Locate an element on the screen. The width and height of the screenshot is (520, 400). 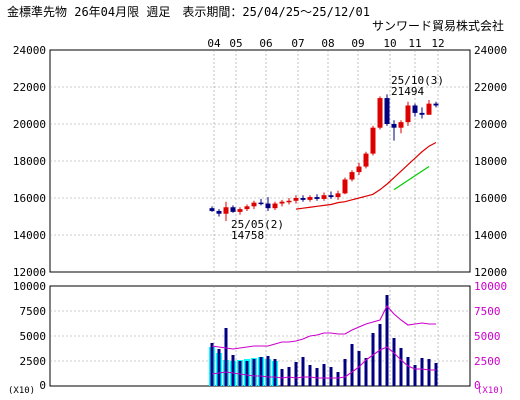
month-tick-label: 05 is located at coordinates (235, 43).